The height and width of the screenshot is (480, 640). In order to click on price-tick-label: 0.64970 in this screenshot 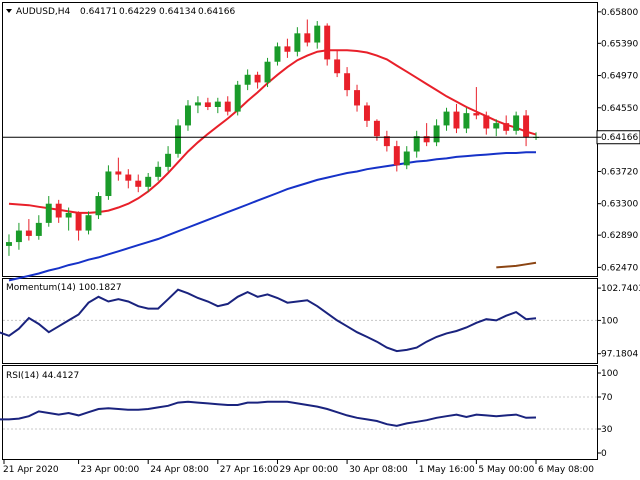, I will do `click(619, 77)`.